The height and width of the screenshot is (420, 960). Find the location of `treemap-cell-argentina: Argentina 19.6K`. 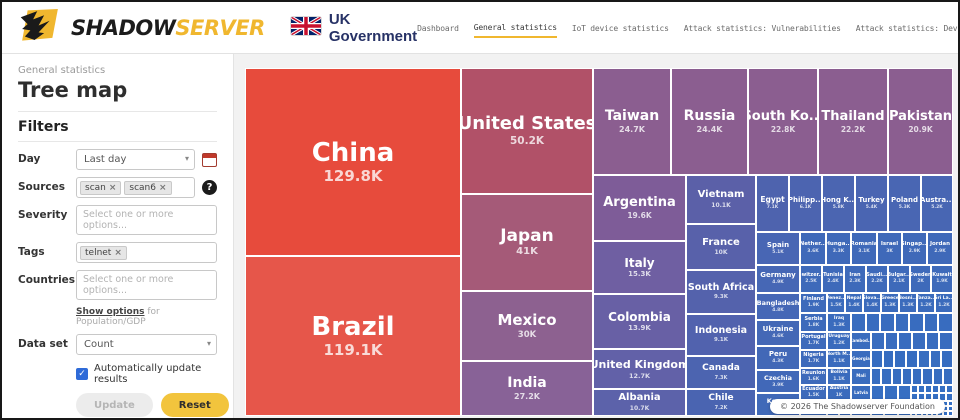

treemap-cell-argentina: Argentina 19.6K is located at coordinates (639, 208).